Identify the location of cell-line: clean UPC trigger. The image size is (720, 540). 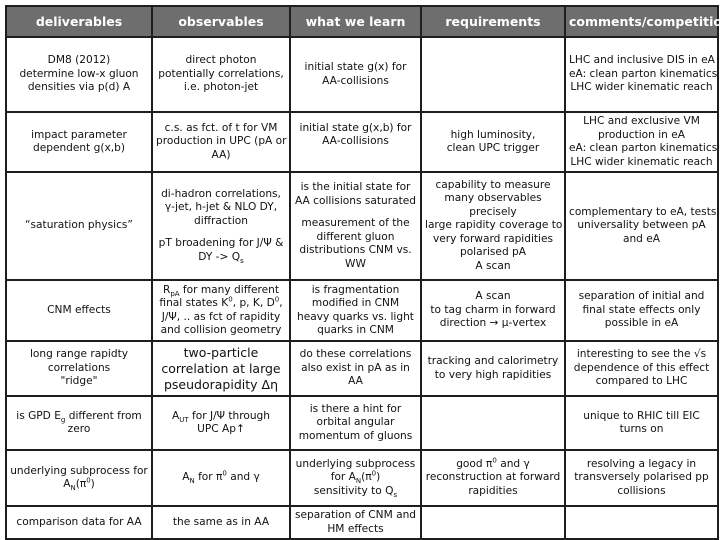
(493, 148).